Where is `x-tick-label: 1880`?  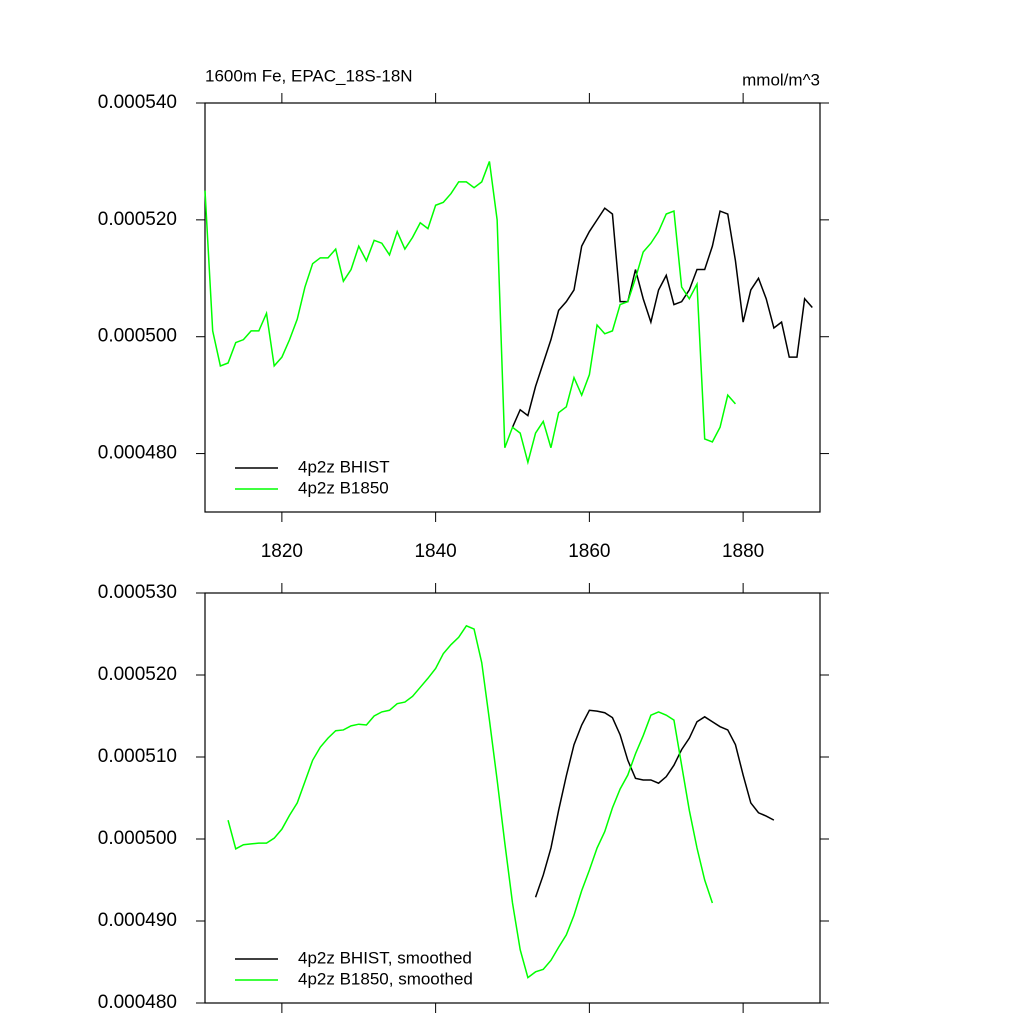 x-tick-label: 1880 is located at coordinates (743, 551).